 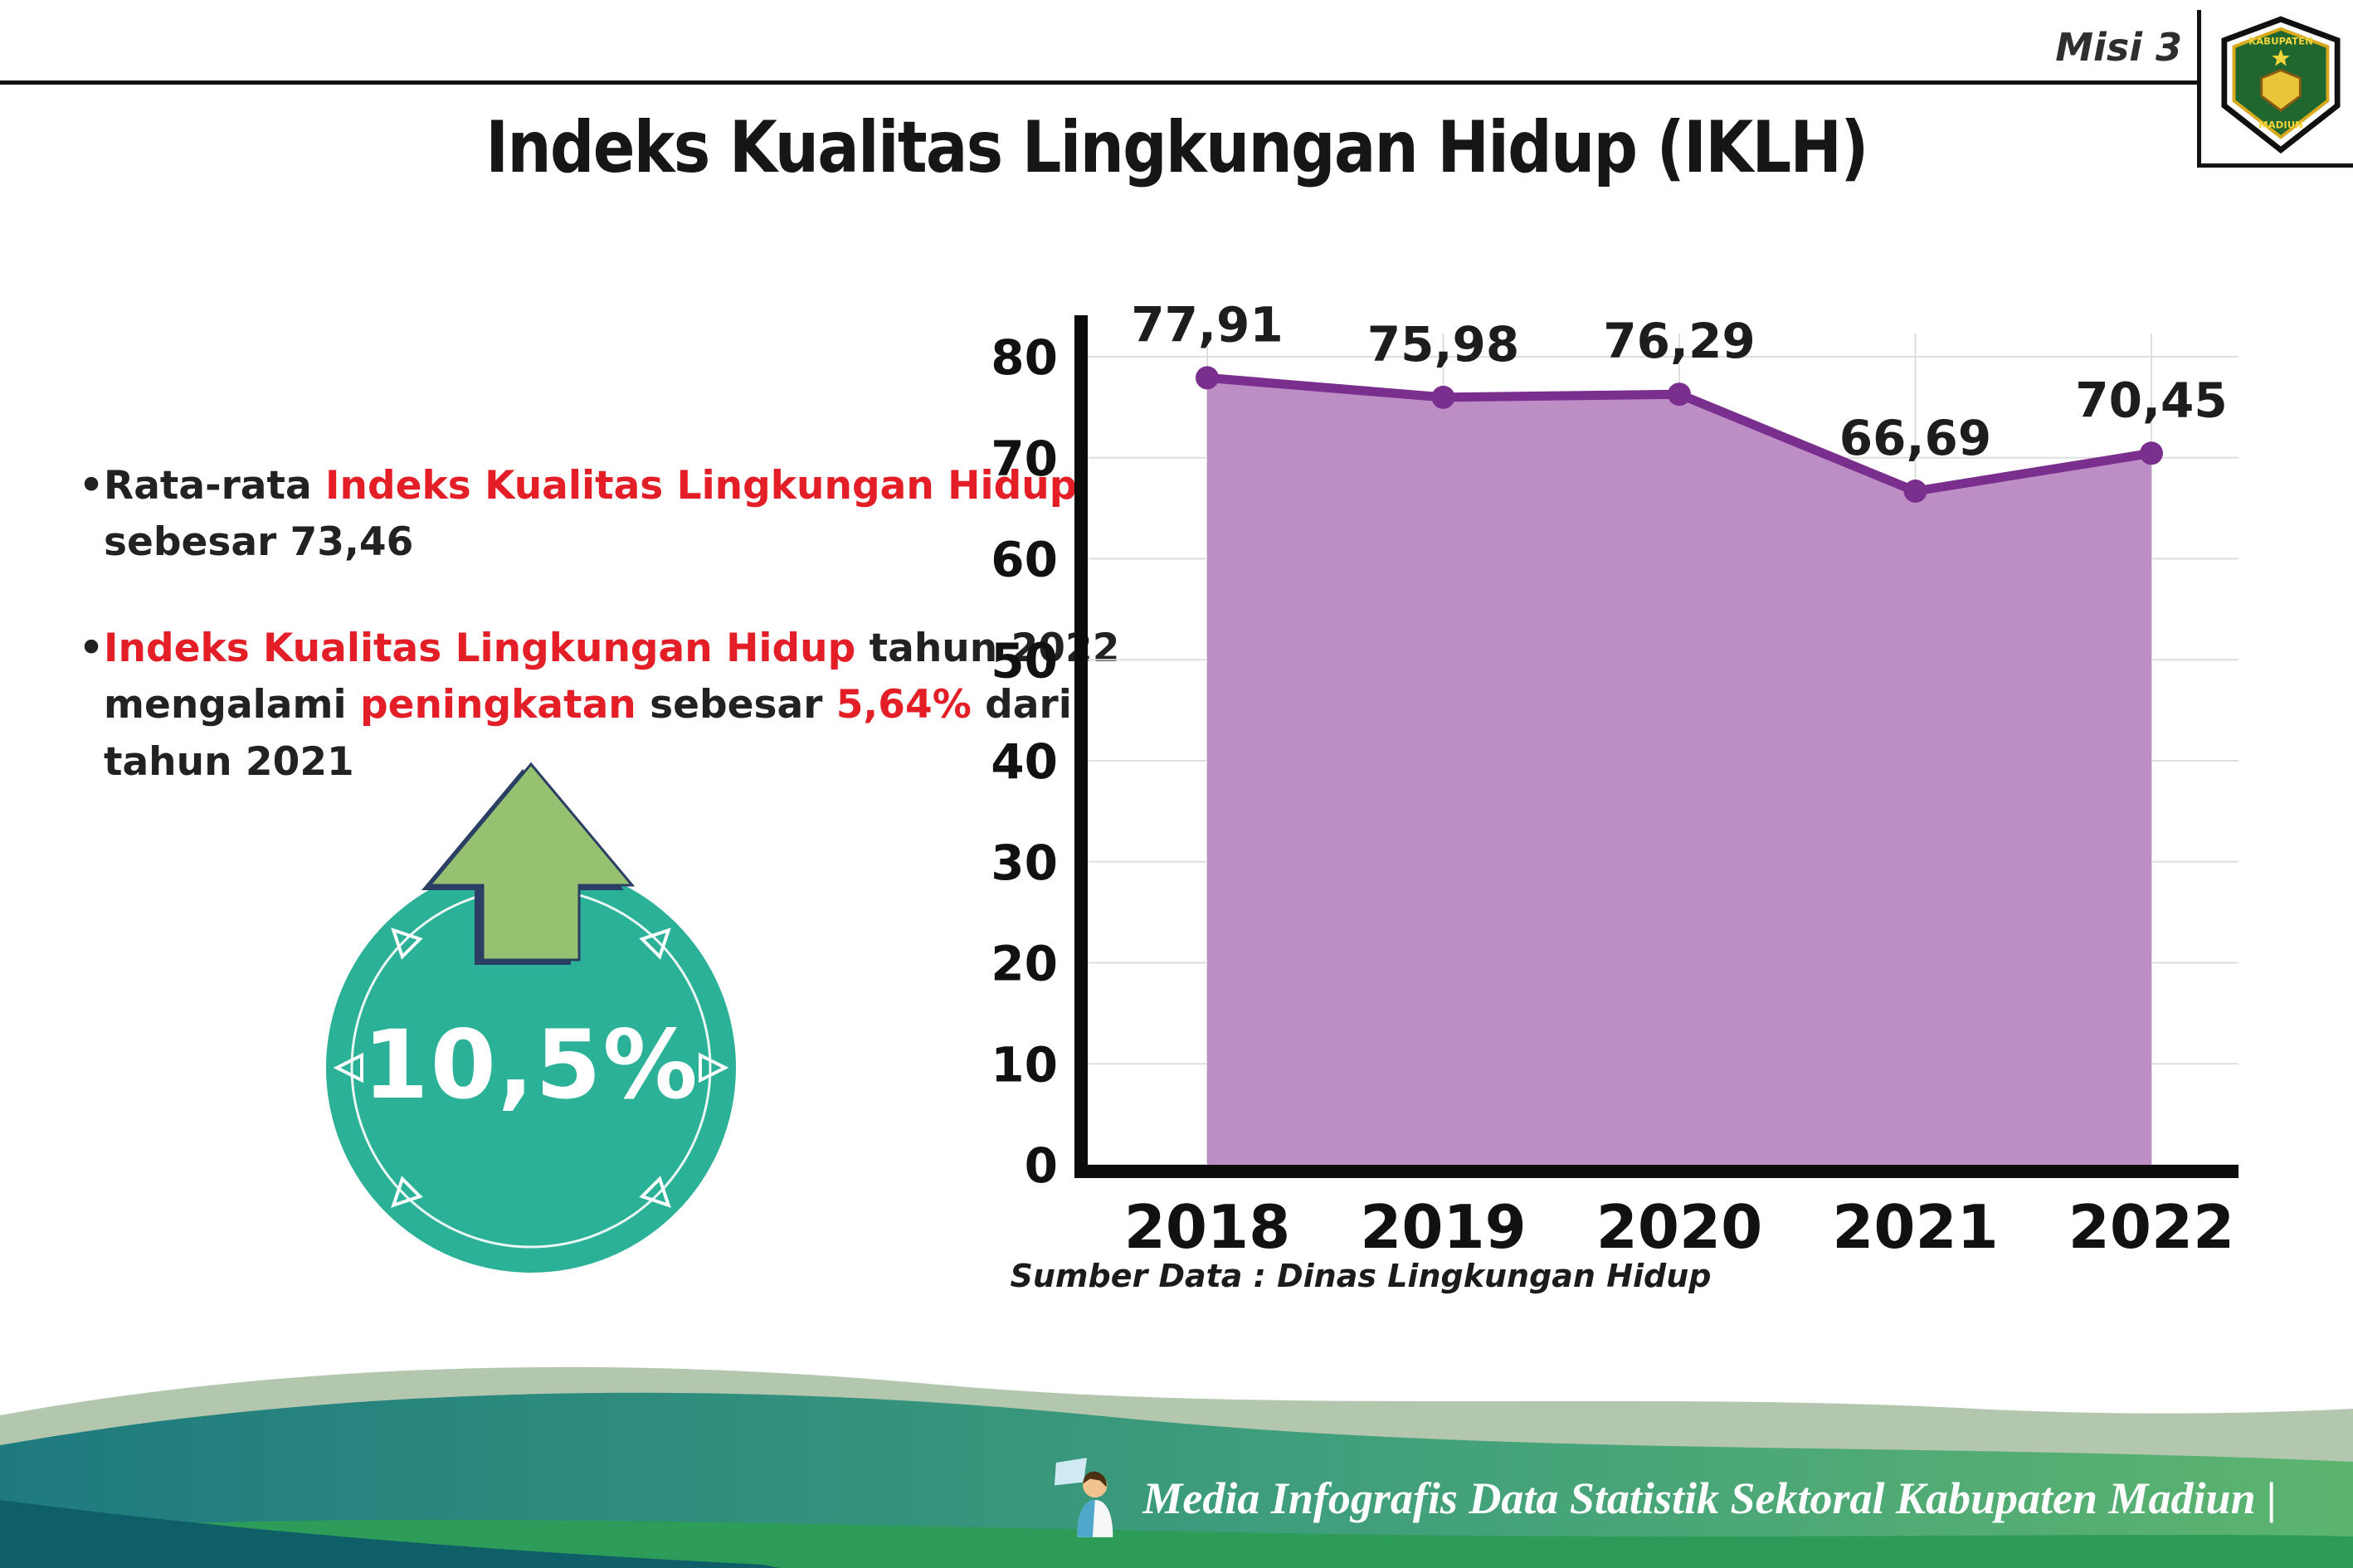 What do you see at coordinates (1098, 82) in the screenshot?
I see `header-rule` at bounding box center [1098, 82].